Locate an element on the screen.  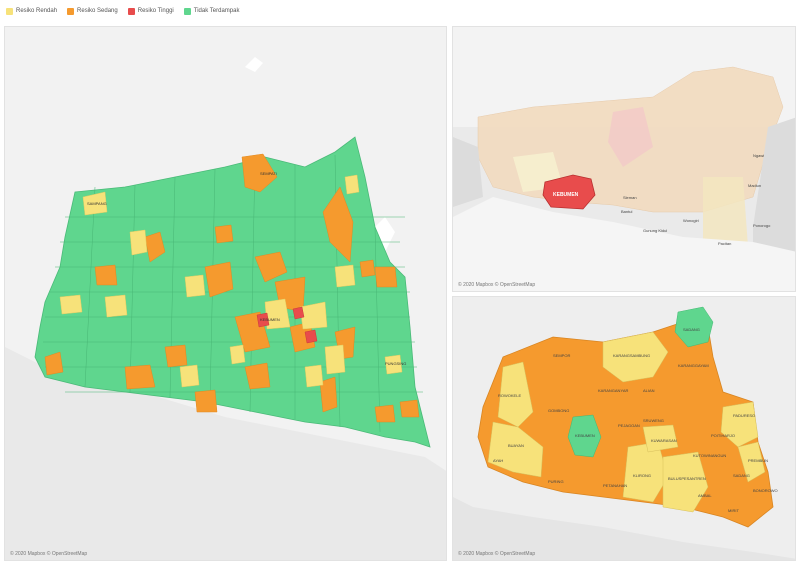
place-label: Pacitan is located at coordinates (724, 243).